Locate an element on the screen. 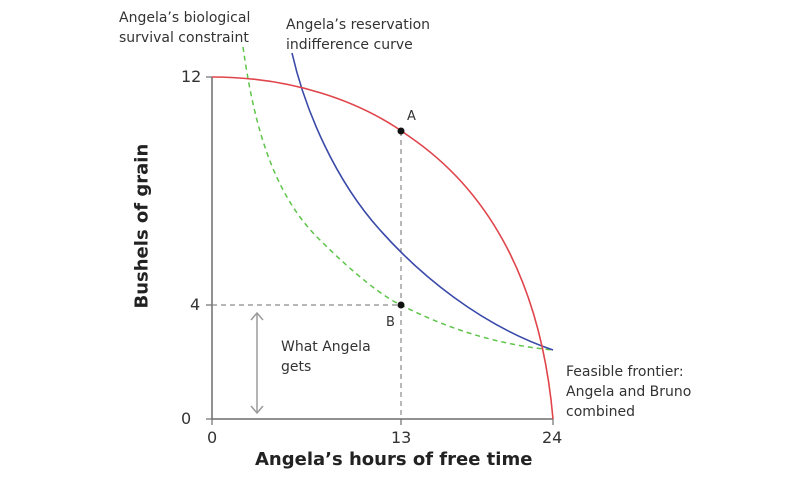 The height and width of the screenshot is (487, 810). point-b-marker is located at coordinates (401, 305).